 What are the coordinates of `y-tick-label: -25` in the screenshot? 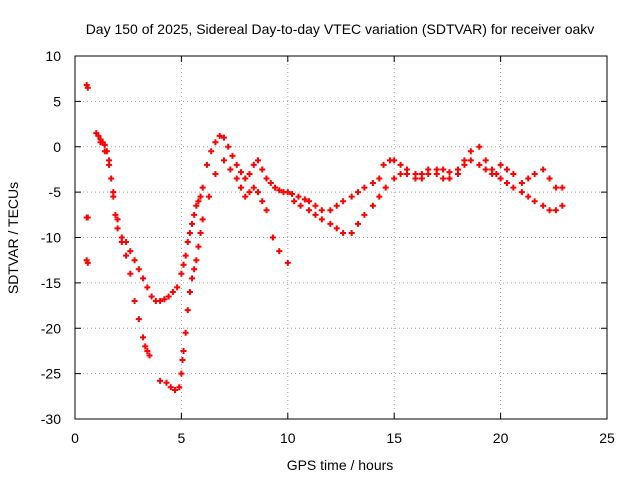 It's located at (51, 374).